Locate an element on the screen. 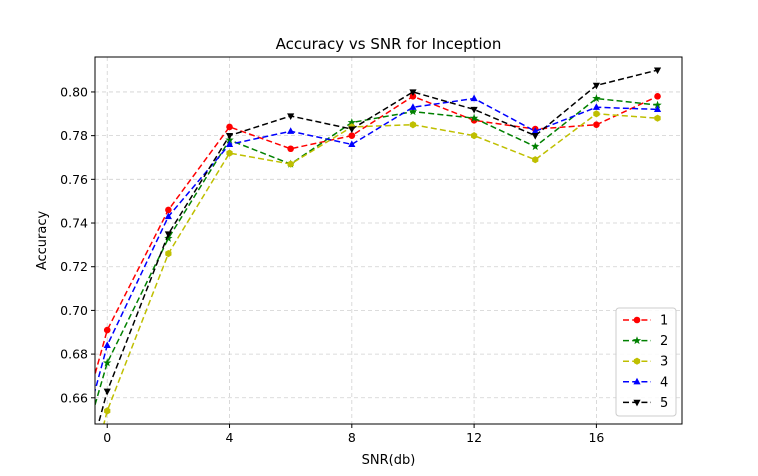 This screenshot has height=476, width=758. y-tick-label: 0.76 is located at coordinates (74, 179).